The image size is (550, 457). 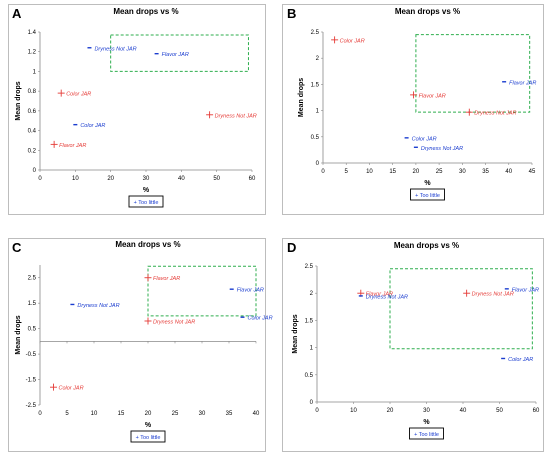 I want to click on panel-letter-a: A, so click(x=17, y=13).